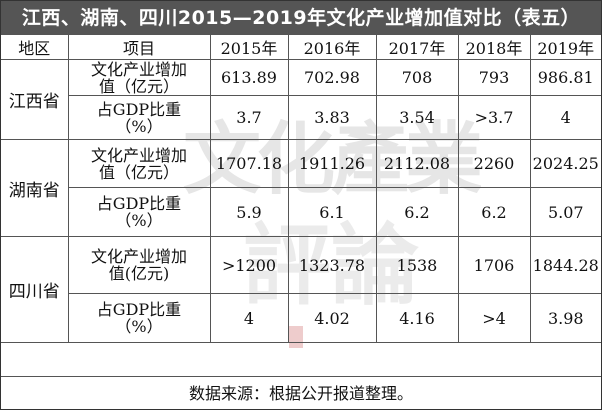 This screenshot has width=602, height=410. I want to click on table-cell: 4.16, so click(417, 318).